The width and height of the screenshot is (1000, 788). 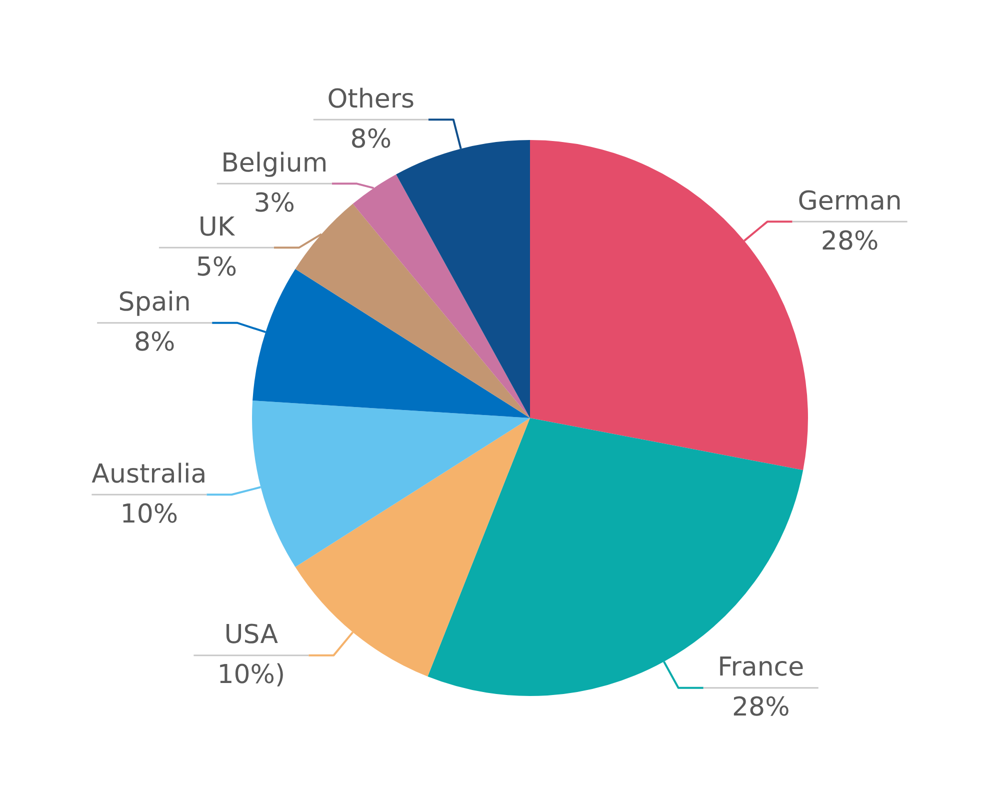 I want to click on slice-label: Others, so click(x=371, y=99).